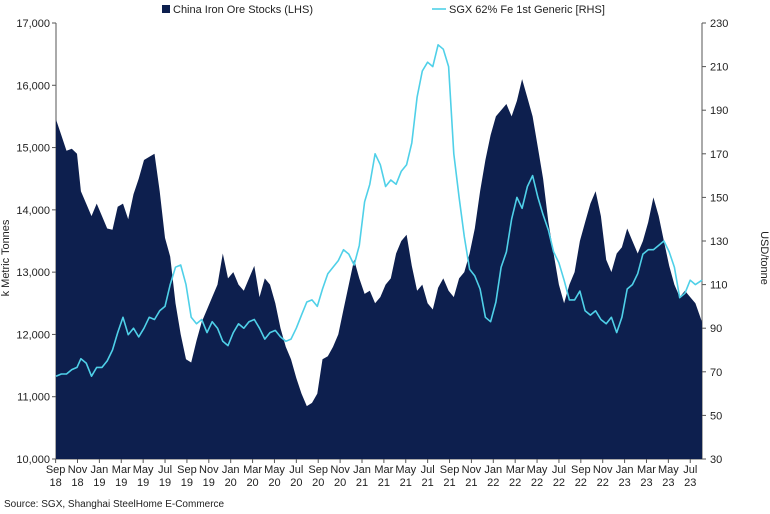  What do you see at coordinates (716, 329) in the screenshot?
I see `right-tick-label: 90` at bounding box center [716, 329].